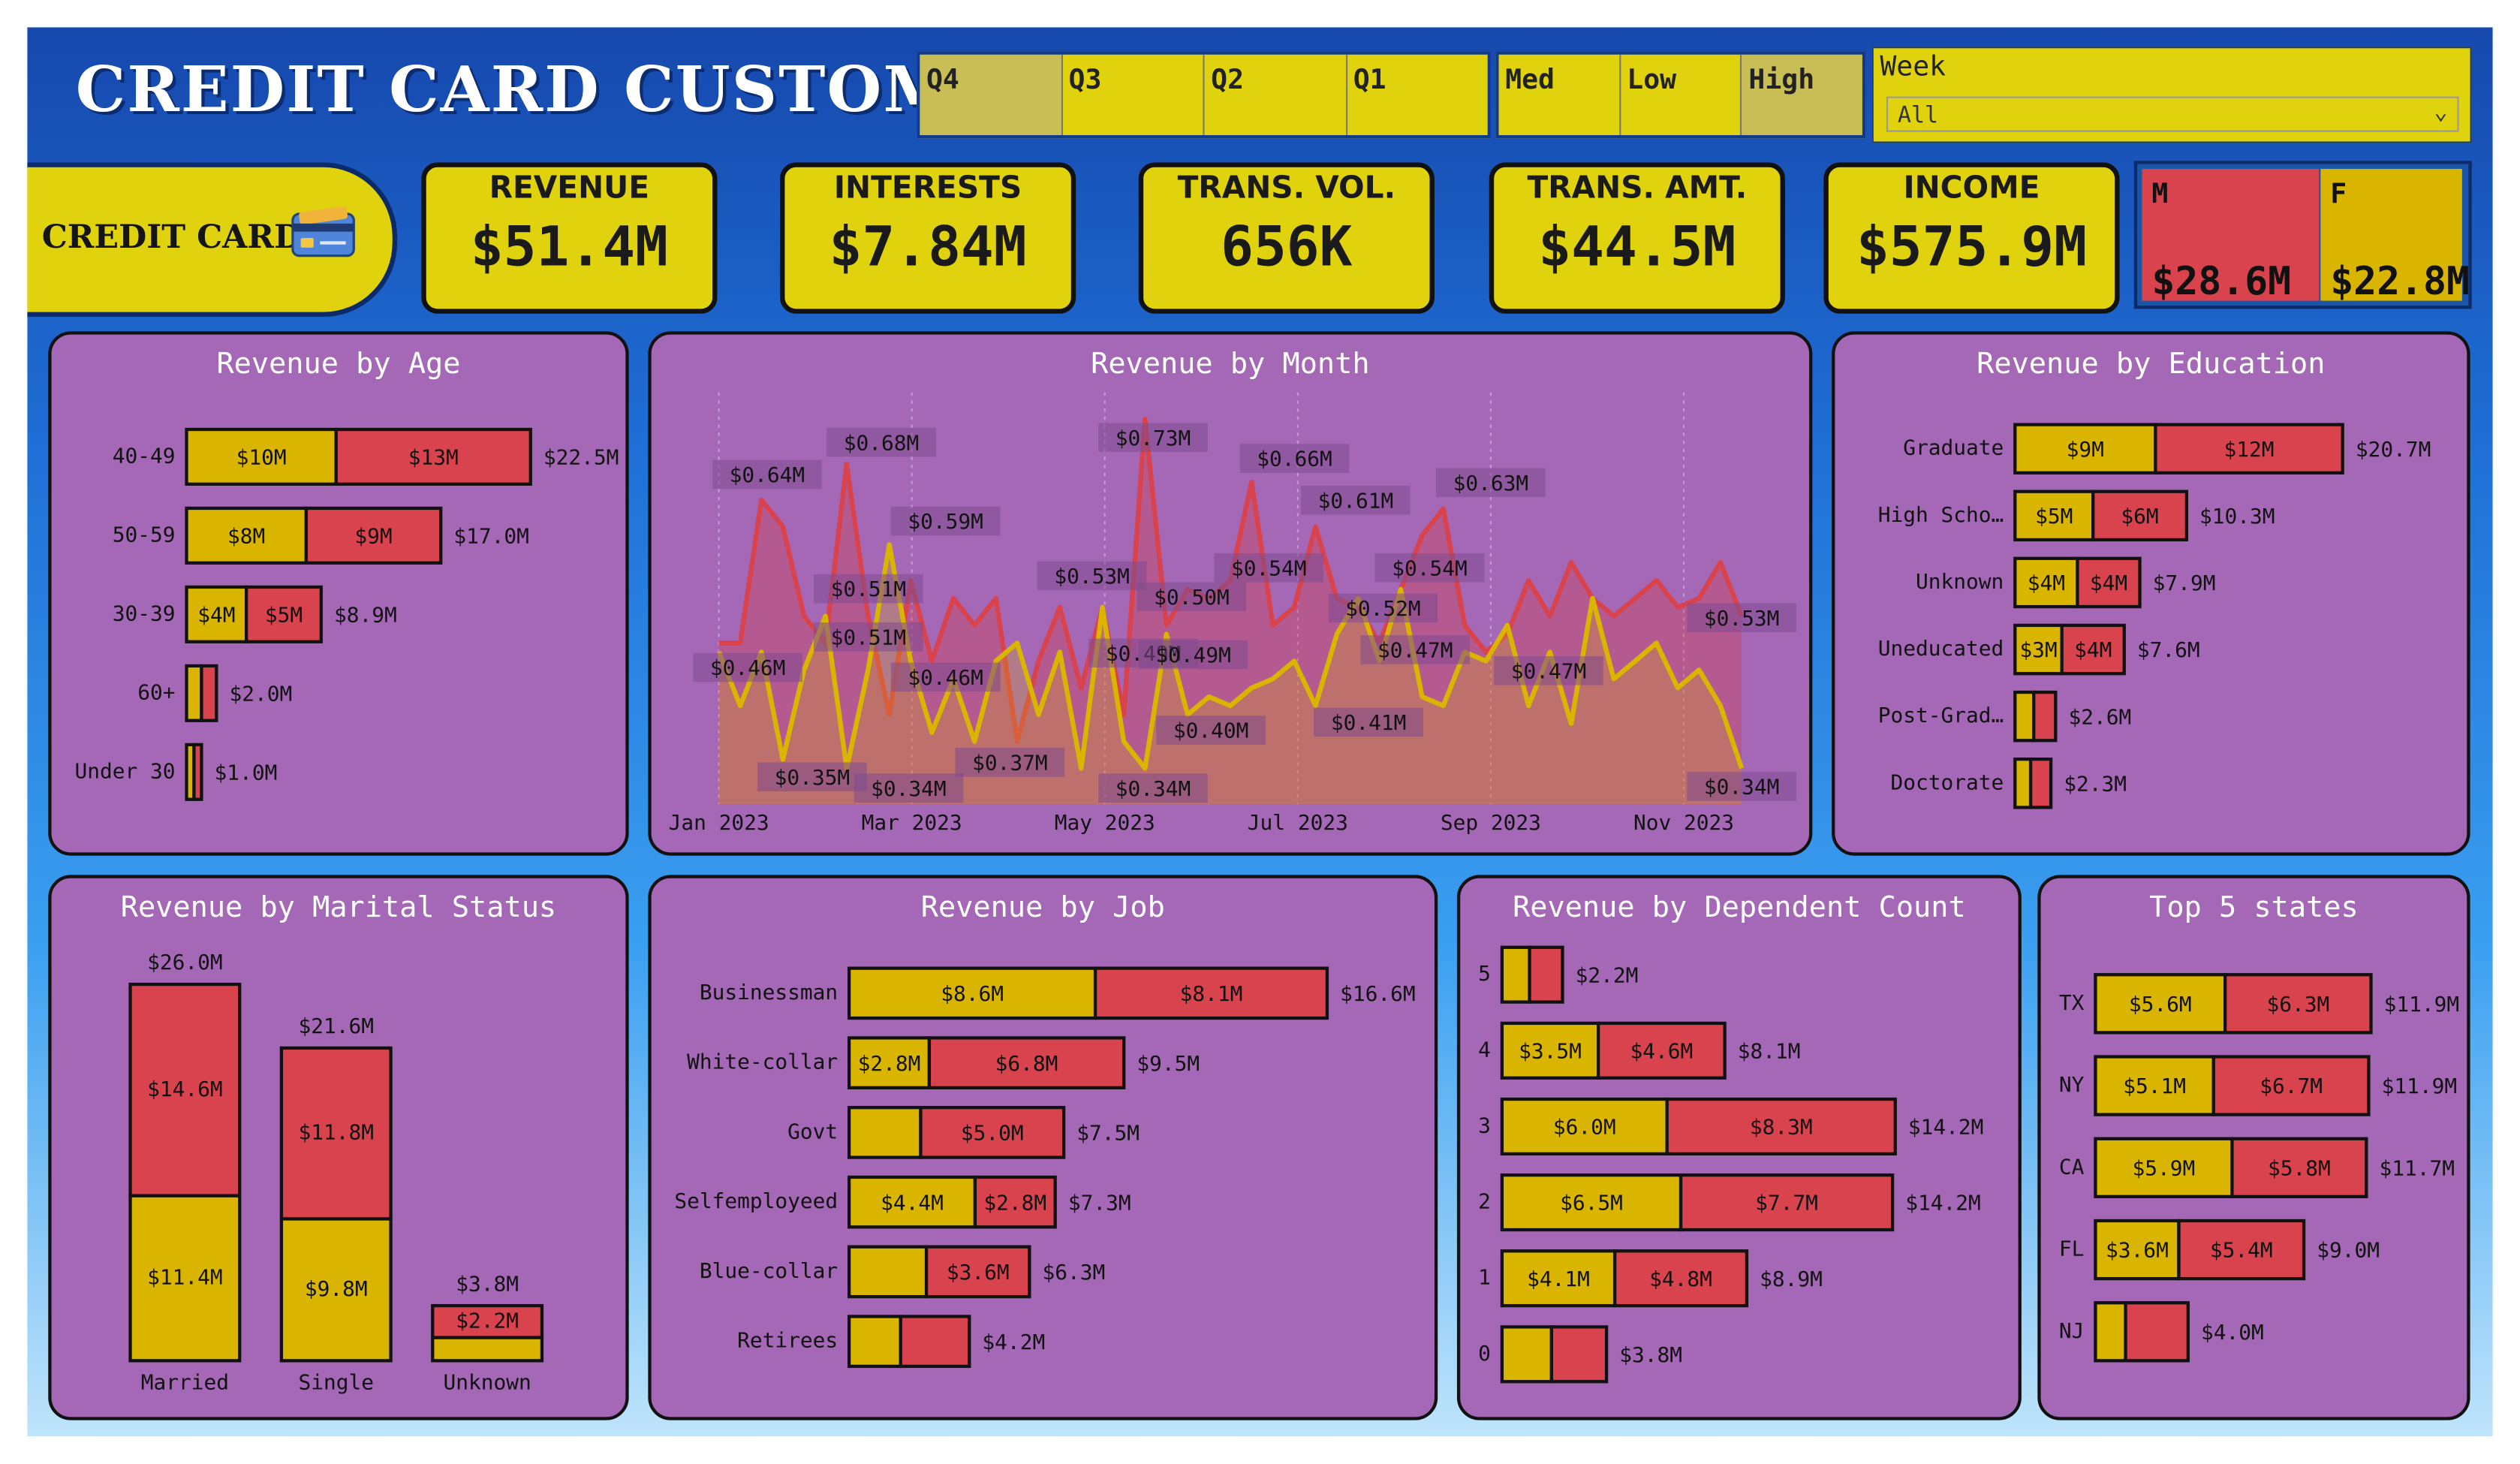  I want to click on category-label: Graduate, so click(1953, 447).